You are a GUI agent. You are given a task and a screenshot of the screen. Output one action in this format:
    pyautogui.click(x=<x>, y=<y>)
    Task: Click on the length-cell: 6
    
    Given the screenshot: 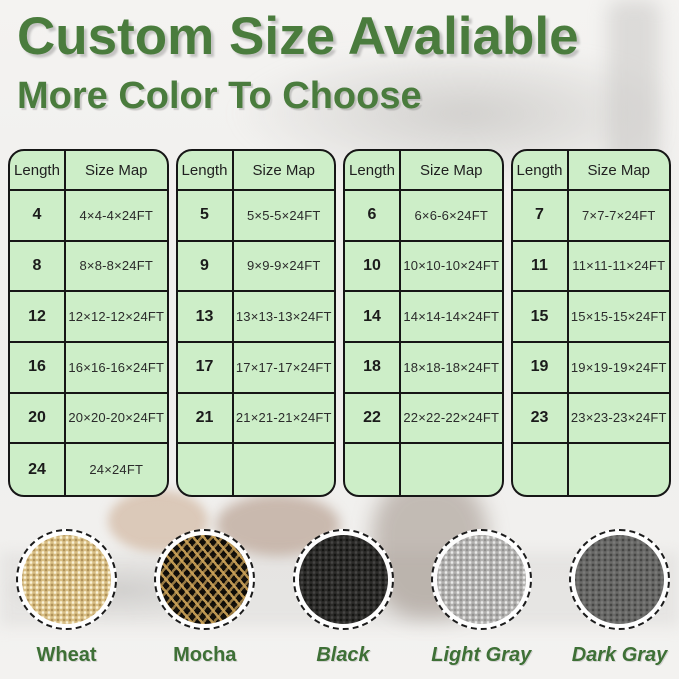 What is the action you would take?
    pyautogui.click(x=373, y=216)
    